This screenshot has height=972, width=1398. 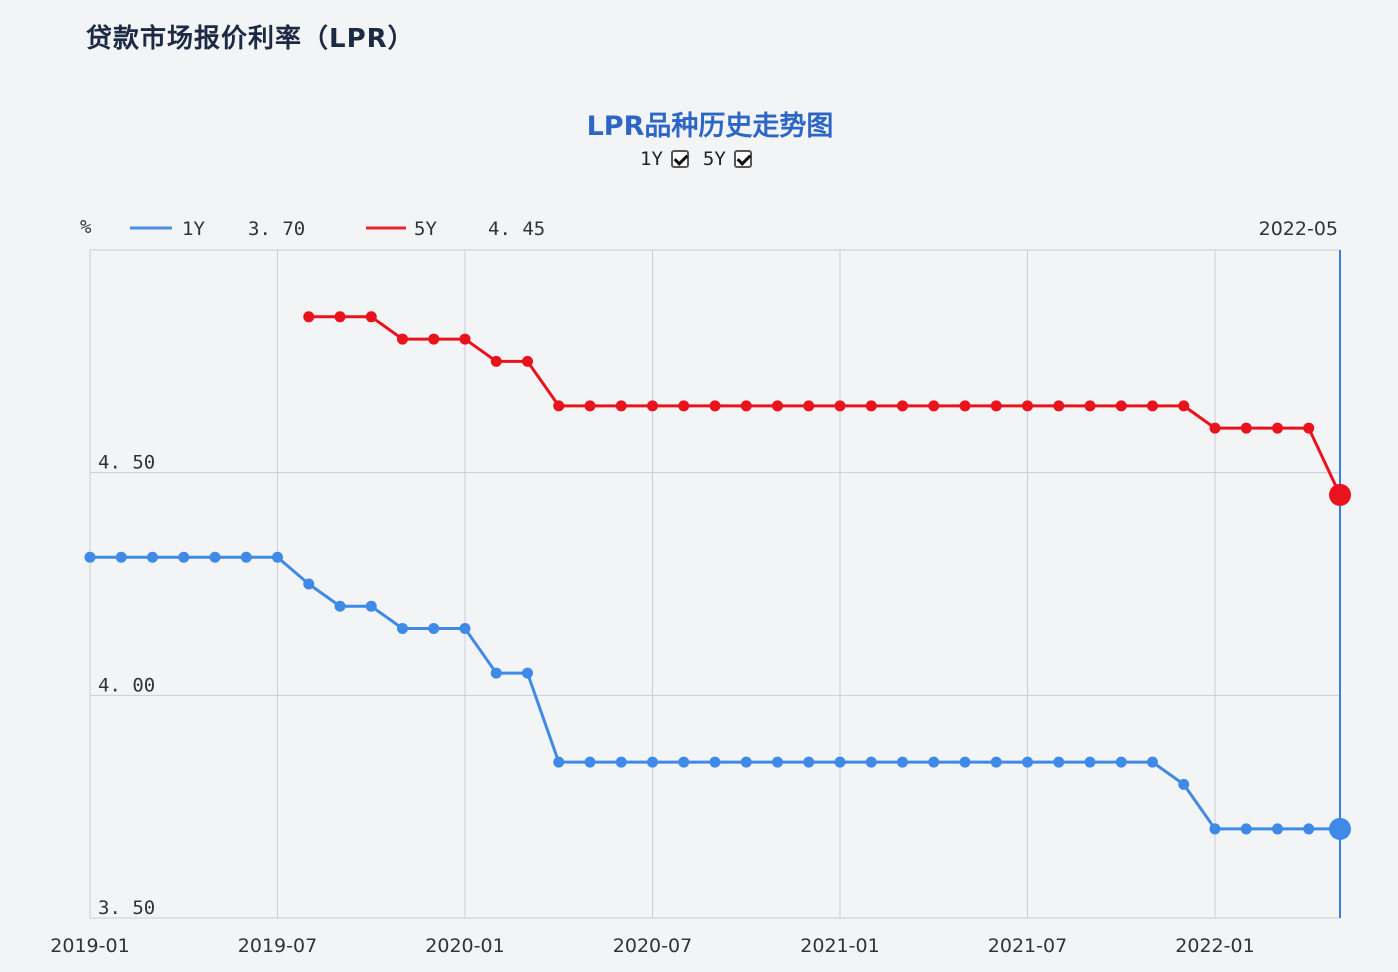 What do you see at coordinates (1298, 229) in the screenshot?
I see `cursor-date-label: 2022-05` at bounding box center [1298, 229].